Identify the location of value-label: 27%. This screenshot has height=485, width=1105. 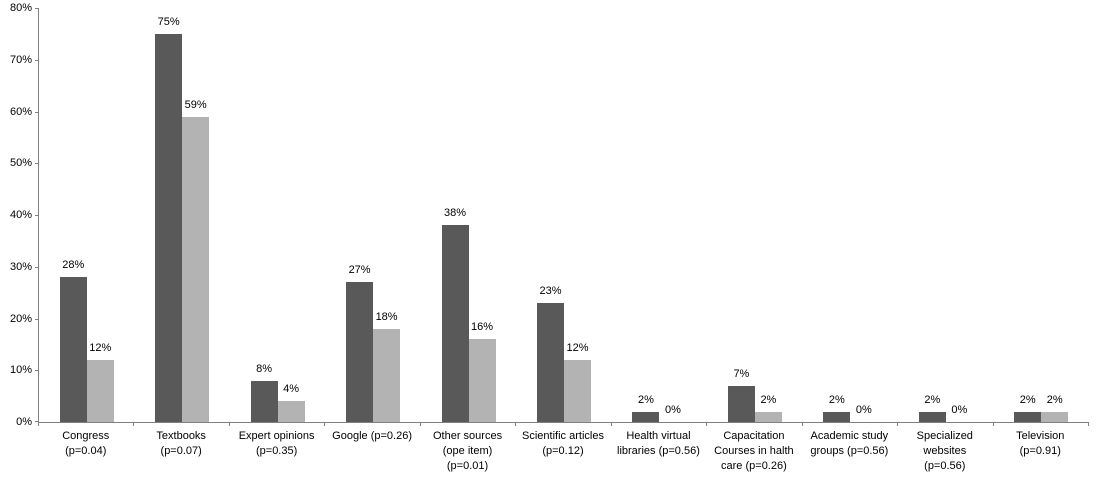
(359, 270).